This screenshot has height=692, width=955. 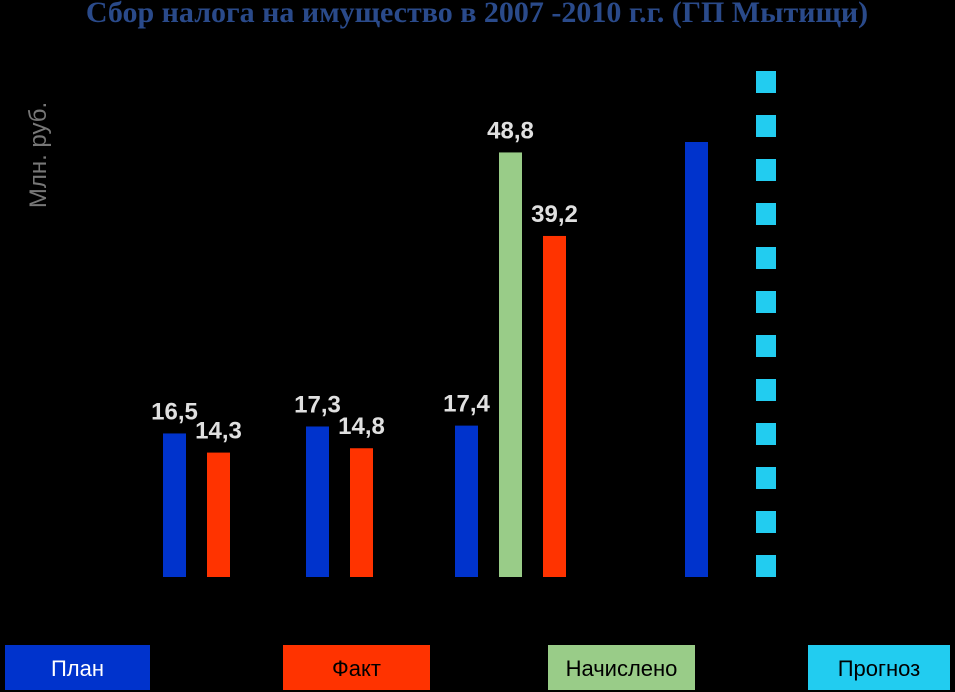 I want to click on legend-label: Начислено, so click(x=622, y=668).